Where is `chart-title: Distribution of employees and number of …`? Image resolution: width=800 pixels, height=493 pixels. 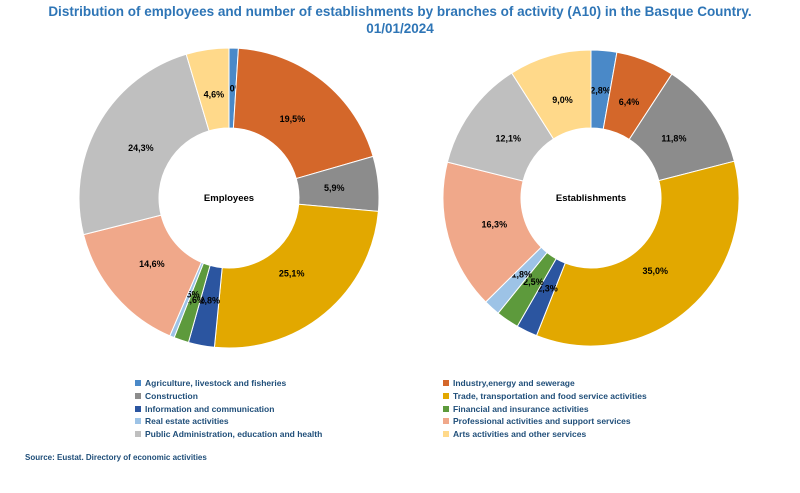 chart-title: Distribution of employees and number of … is located at coordinates (400, 20).